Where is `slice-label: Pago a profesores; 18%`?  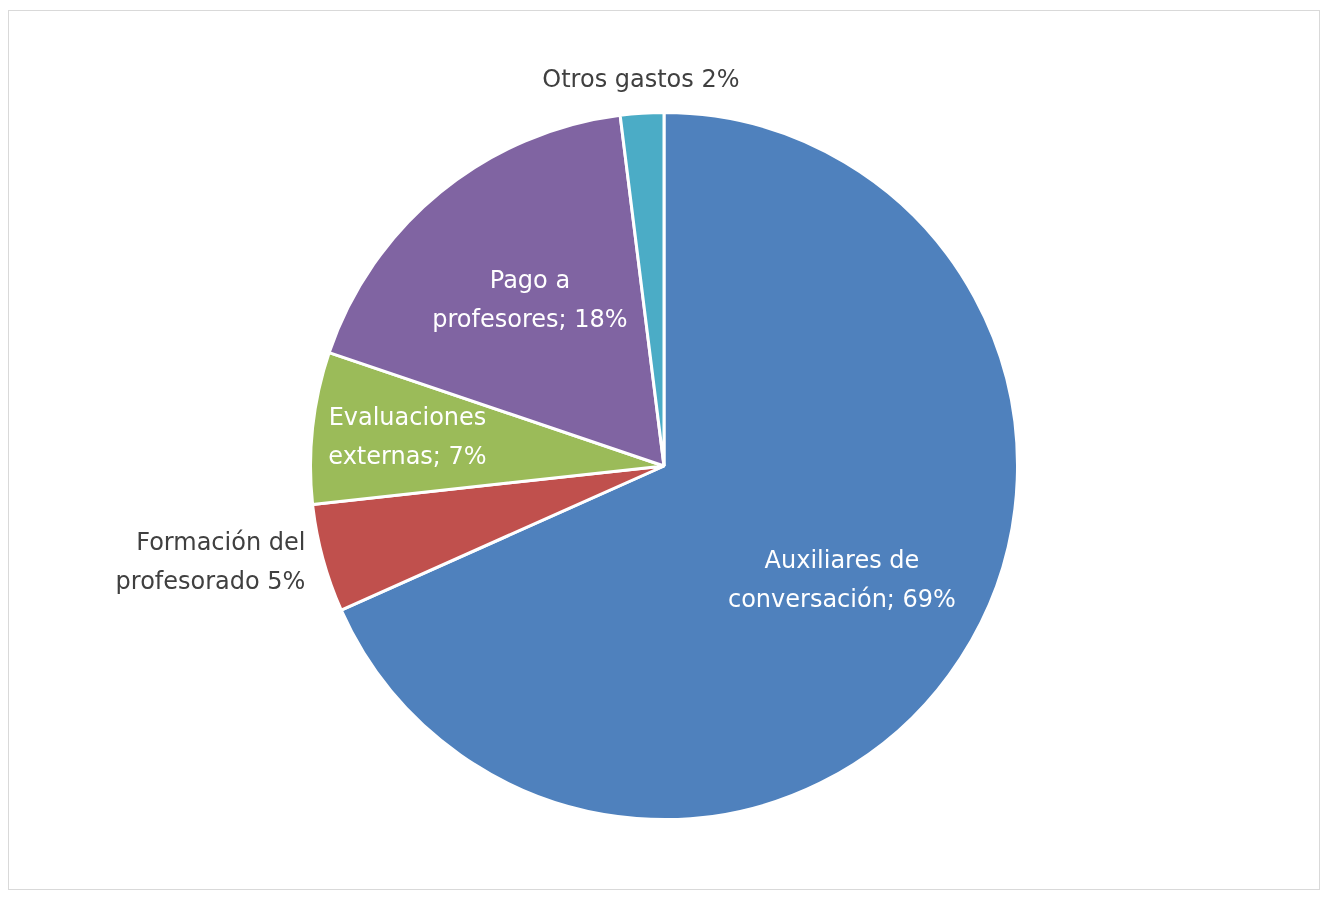
slice-label: Pago a profesores; 18% is located at coordinates (530, 300).